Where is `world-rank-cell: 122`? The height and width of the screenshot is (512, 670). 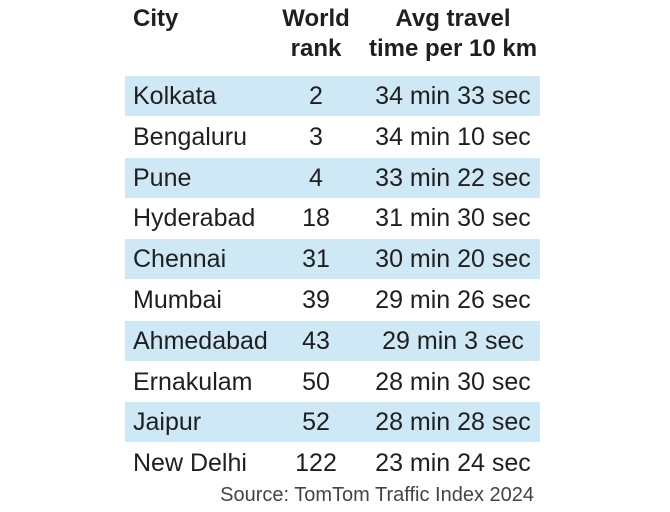 world-rank-cell: 122 is located at coordinates (316, 463).